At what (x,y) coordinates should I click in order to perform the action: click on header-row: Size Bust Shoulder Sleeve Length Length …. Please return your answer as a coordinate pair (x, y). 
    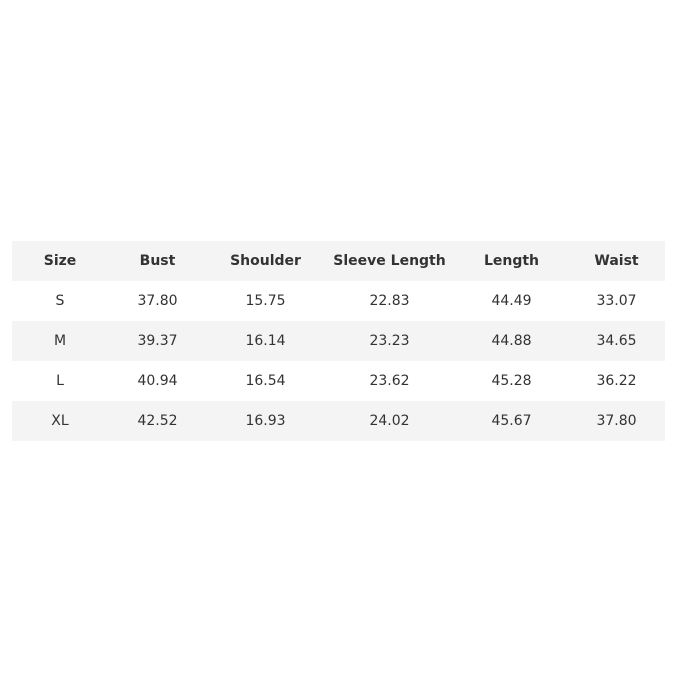
    Looking at the image, I should click on (338, 261).